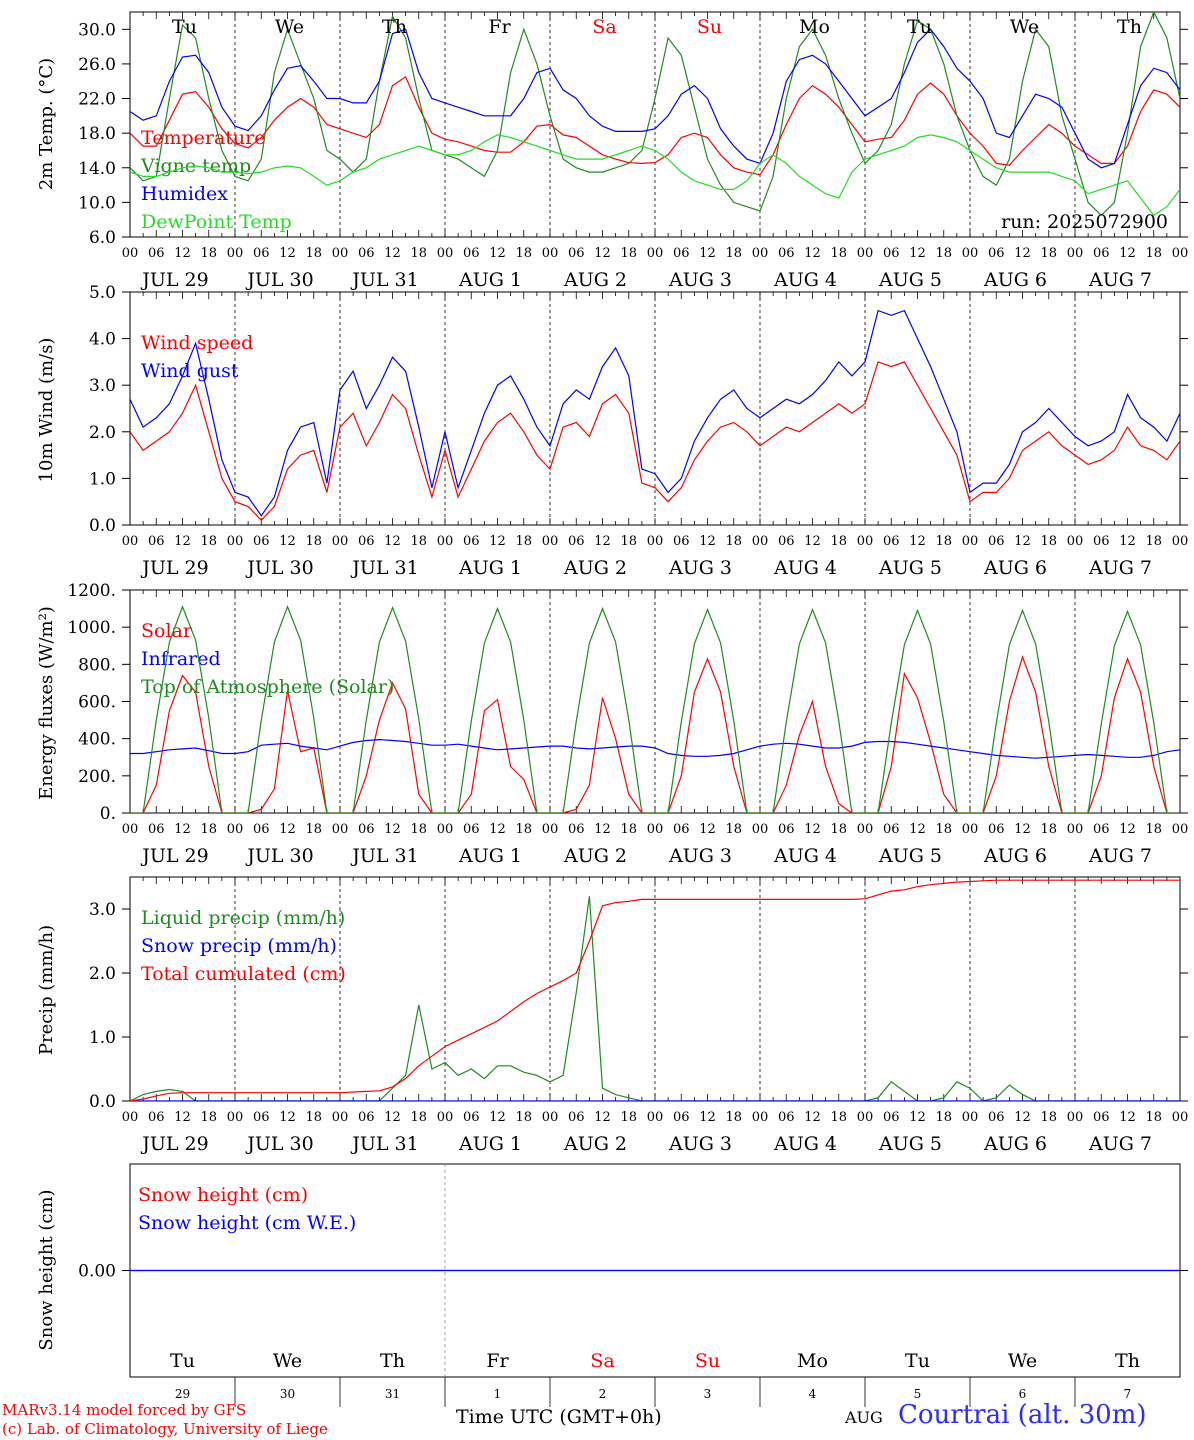 This screenshot has width=1194, height=1440. What do you see at coordinates (174, 280) in the screenshot?
I see `date-label: JUL 29` at bounding box center [174, 280].